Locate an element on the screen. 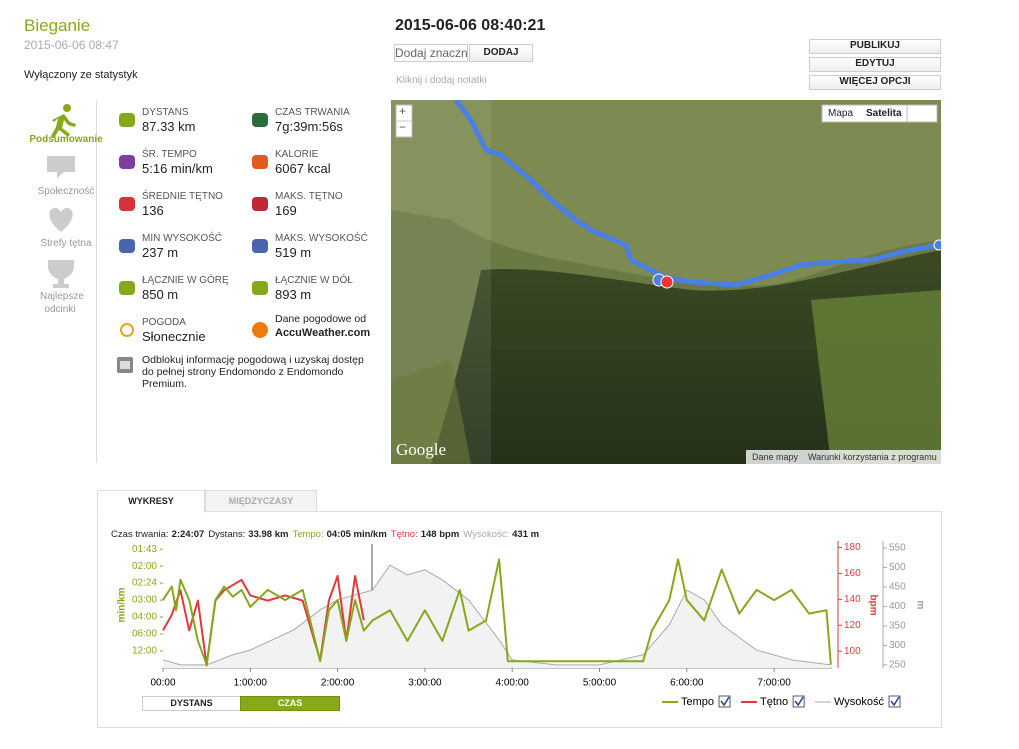 Image resolution: width=1019 pixels, height=749 pixels. toggle-distance: DYSTANS is located at coordinates (191, 703).